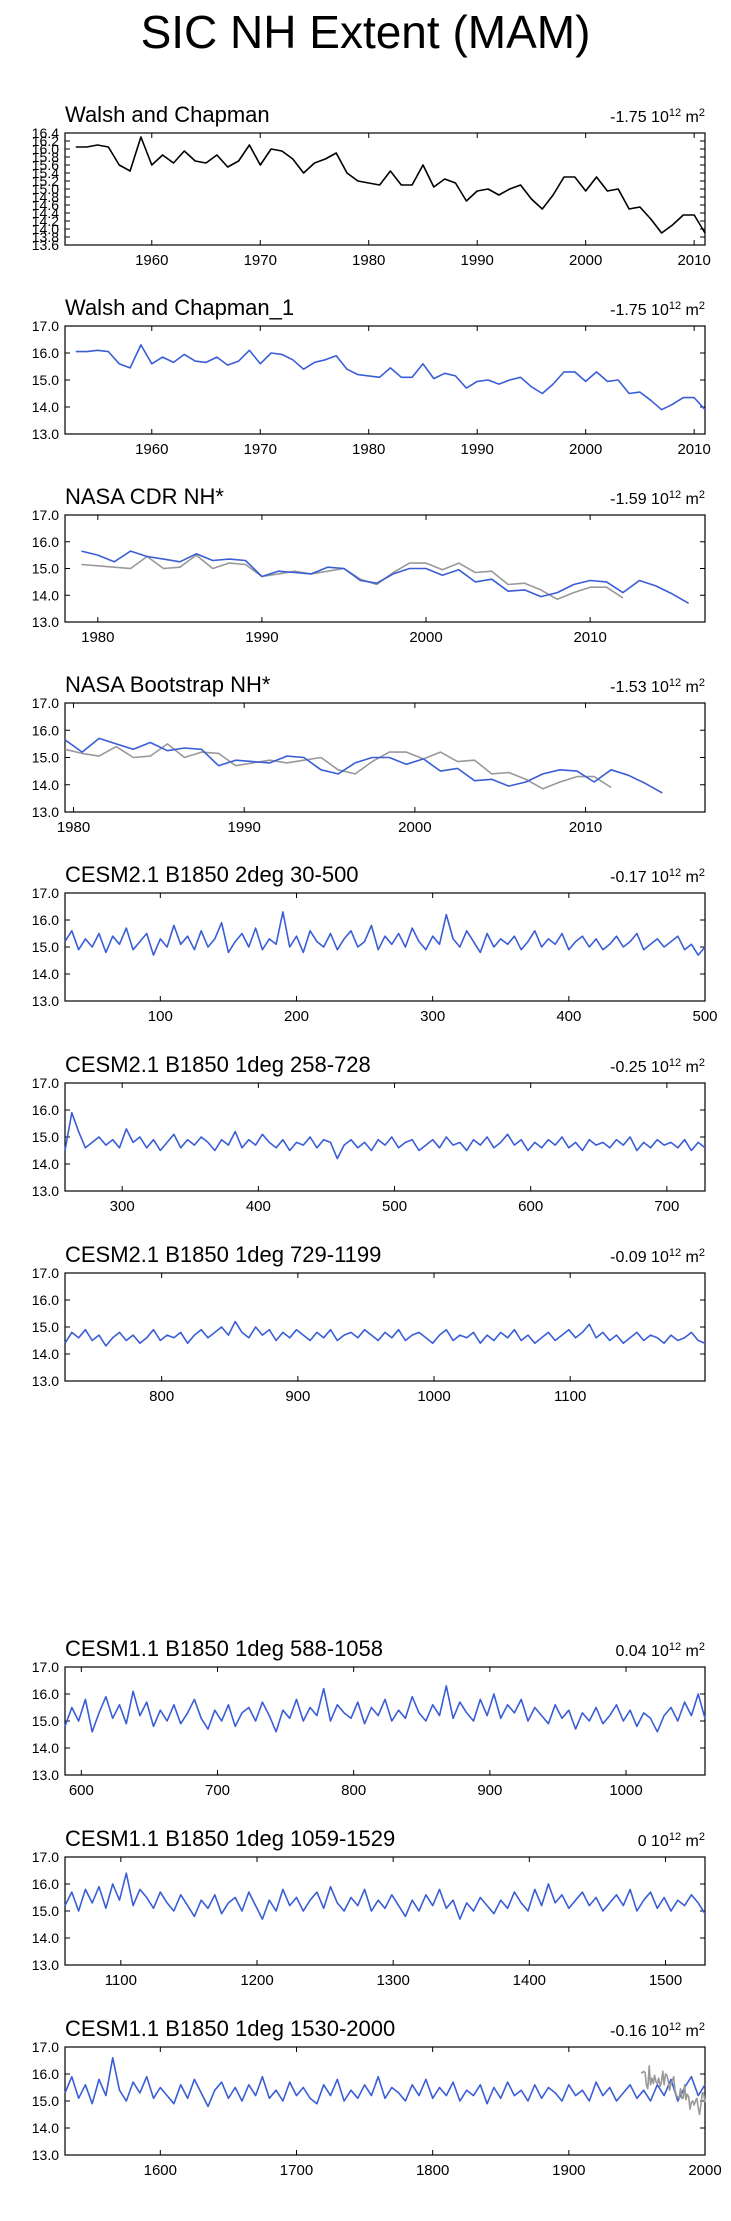  Describe the element at coordinates (45, 173) in the screenshot. I see `y-tick-label: 15.4` at that location.